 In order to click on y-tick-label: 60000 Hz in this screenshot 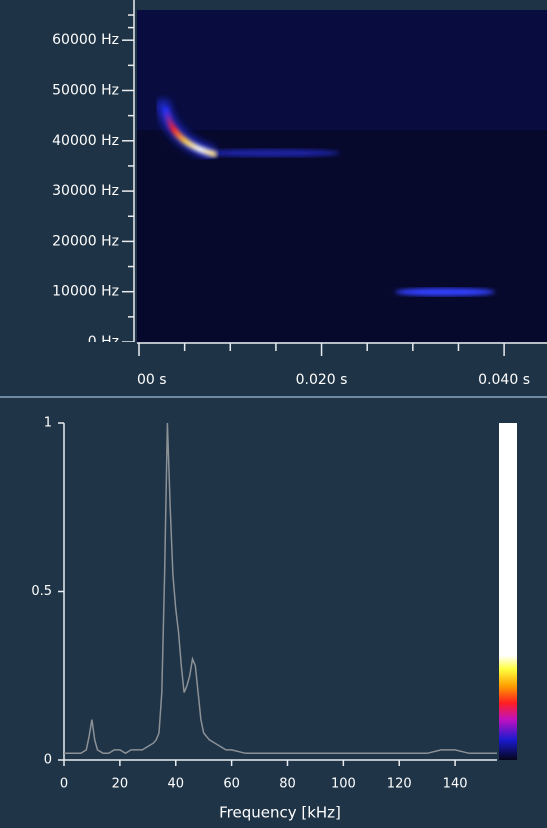, I will do `click(85, 40)`.